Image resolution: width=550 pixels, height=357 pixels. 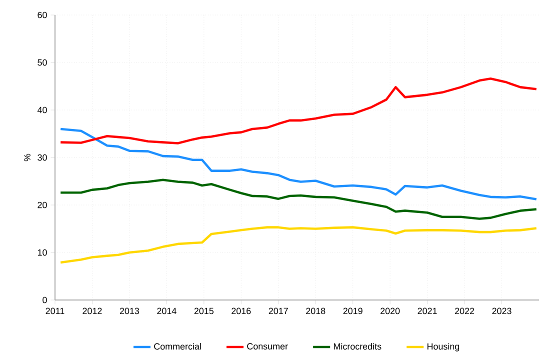 I want to click on x-tick-label: 2019, so click(x=352, y=311).